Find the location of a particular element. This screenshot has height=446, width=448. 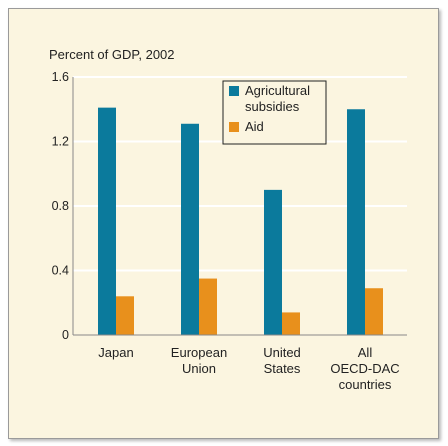

legend-swatch-agricultural-subsidies is located at coordinates (234, 91).